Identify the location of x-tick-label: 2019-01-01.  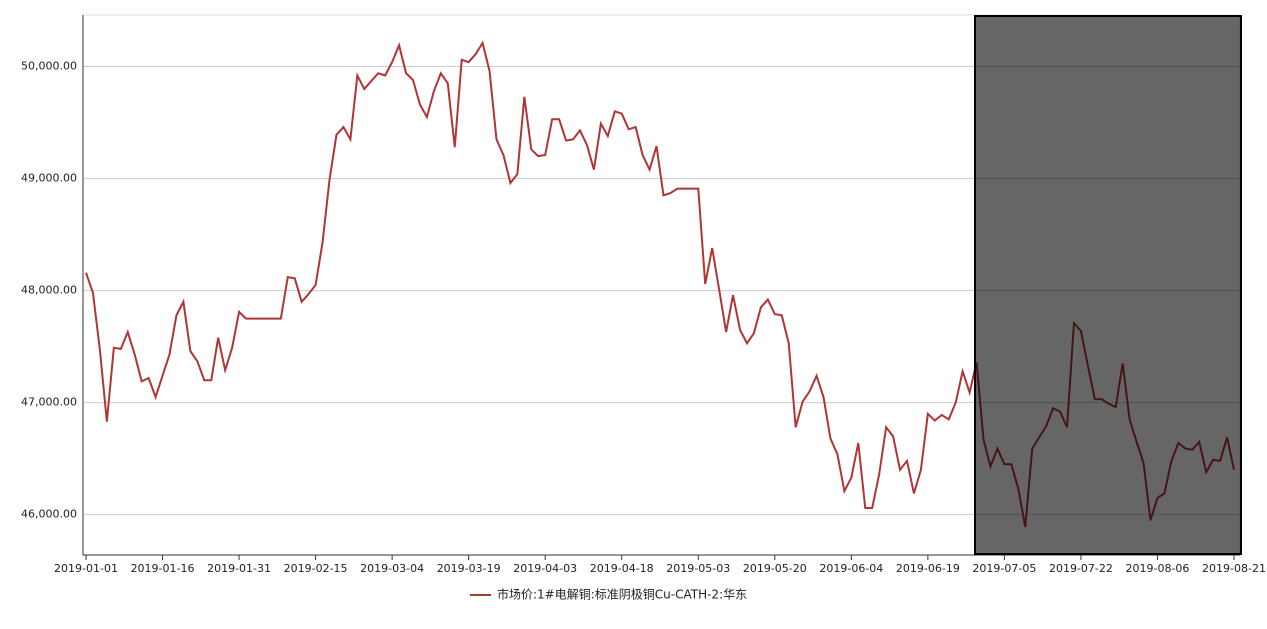
(86, 568).